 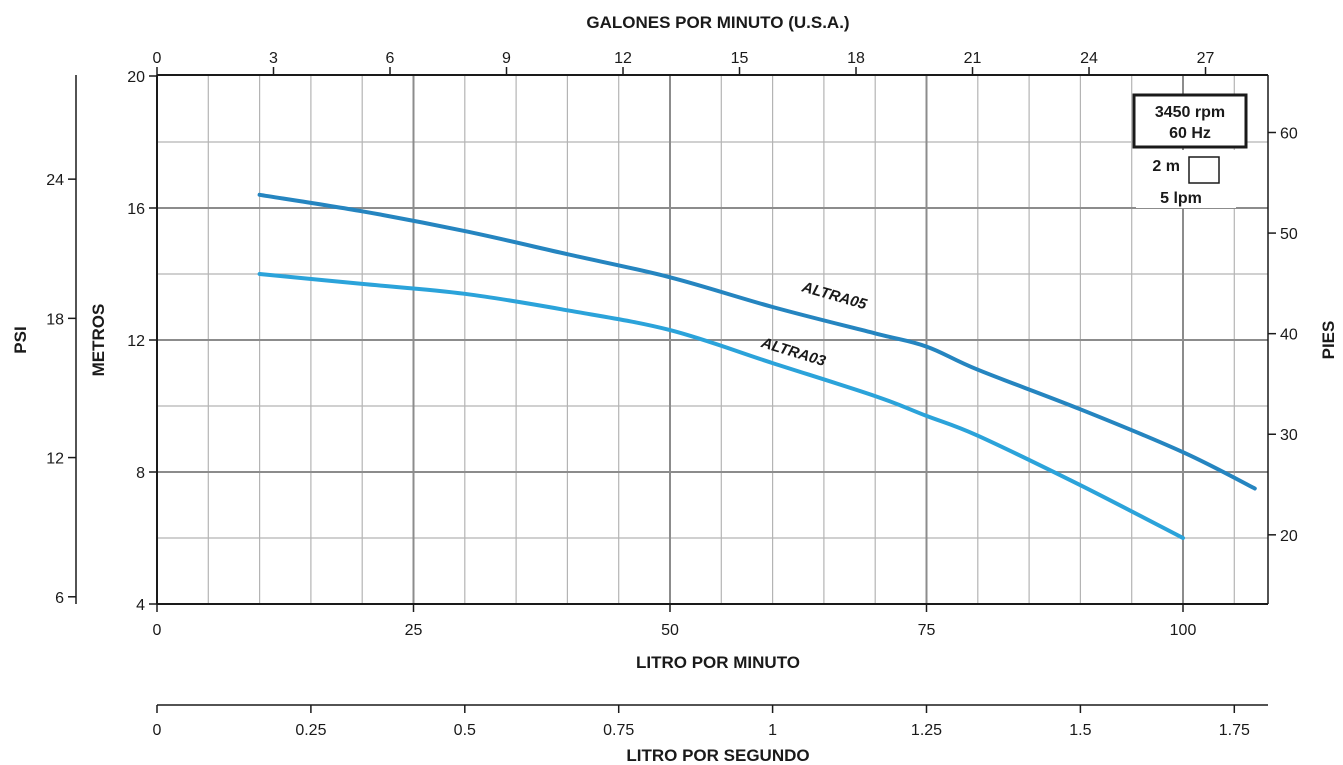 What do you see at coordinates (55, 180) in the screenshot?
I see `psi-tick-label: 24` at bounding box center [55, 180].